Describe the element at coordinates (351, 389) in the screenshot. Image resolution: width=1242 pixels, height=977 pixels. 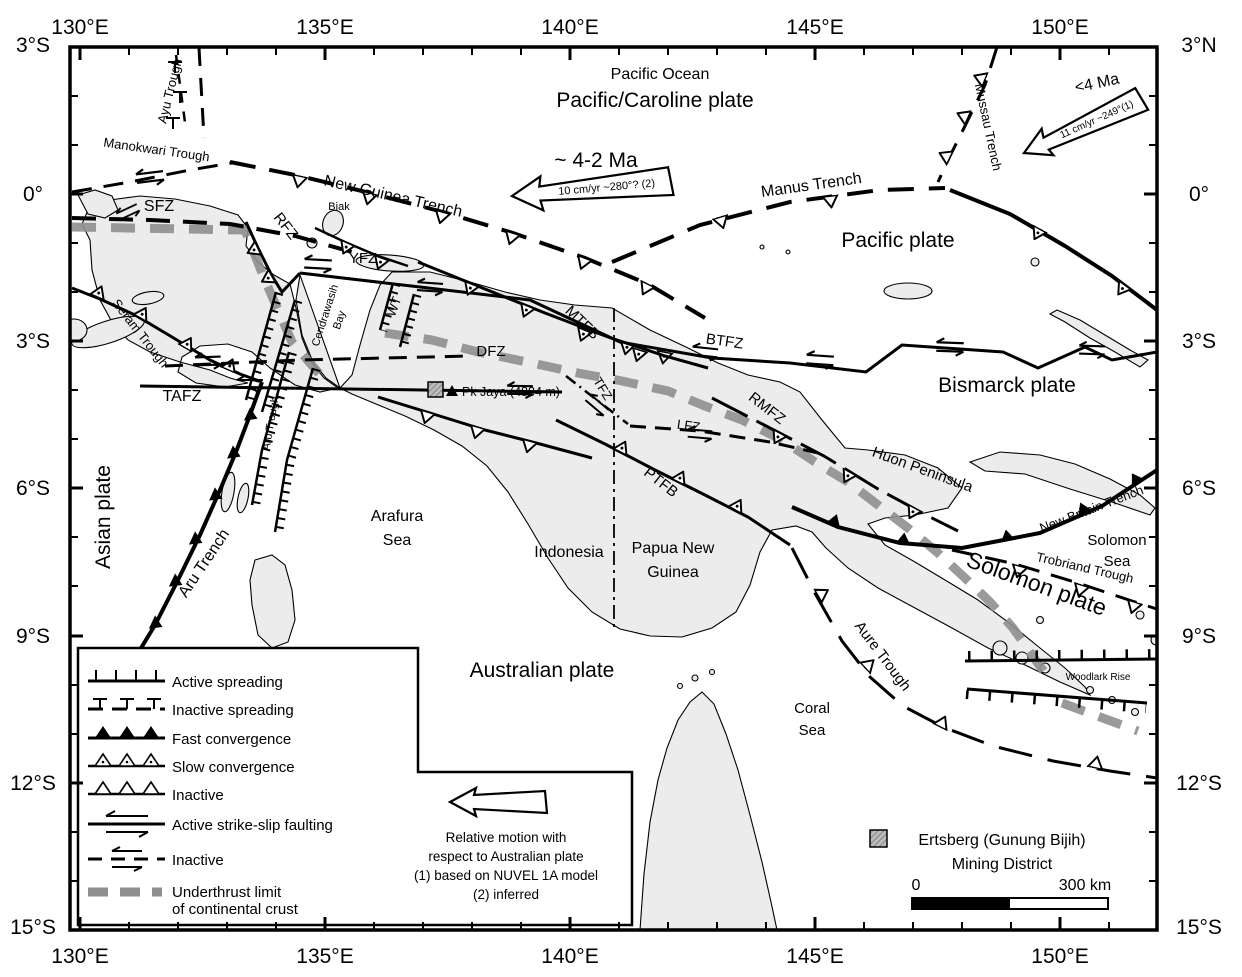
I see `tafz-line` at that location.